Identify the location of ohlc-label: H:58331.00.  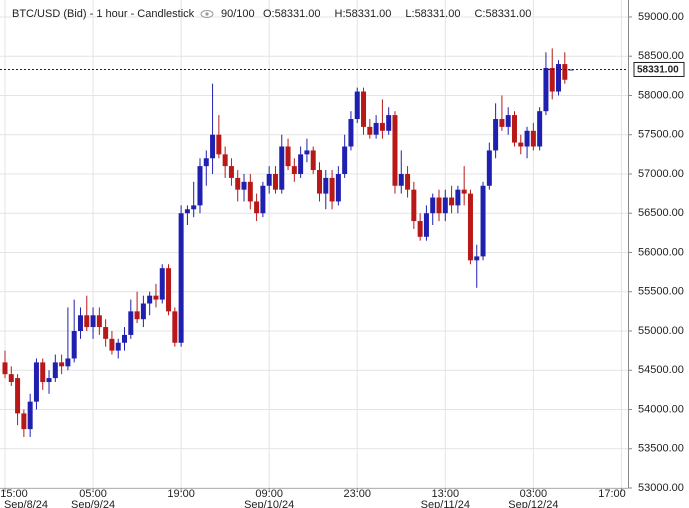
(363, 14).